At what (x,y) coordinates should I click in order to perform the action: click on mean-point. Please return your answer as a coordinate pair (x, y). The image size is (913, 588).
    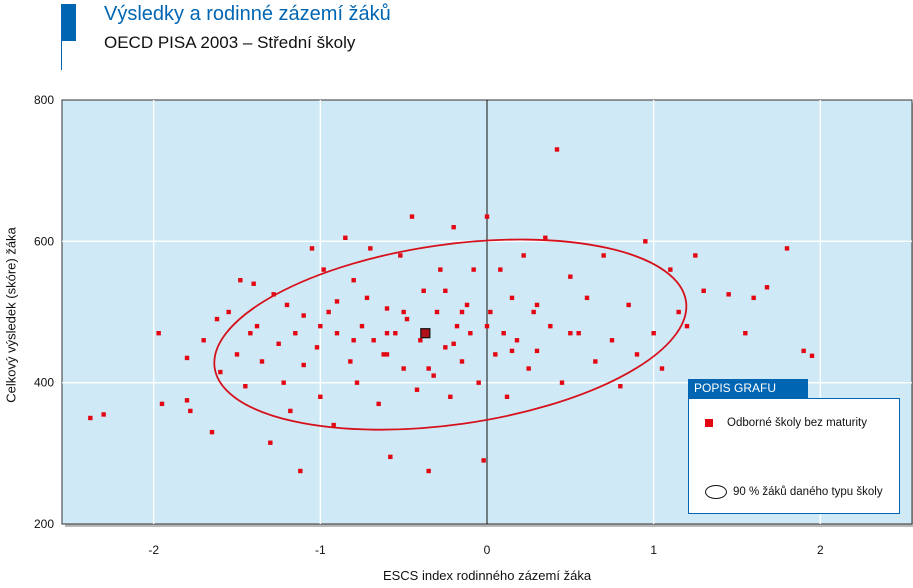
    Looking at the image, I should click on (425, 333).